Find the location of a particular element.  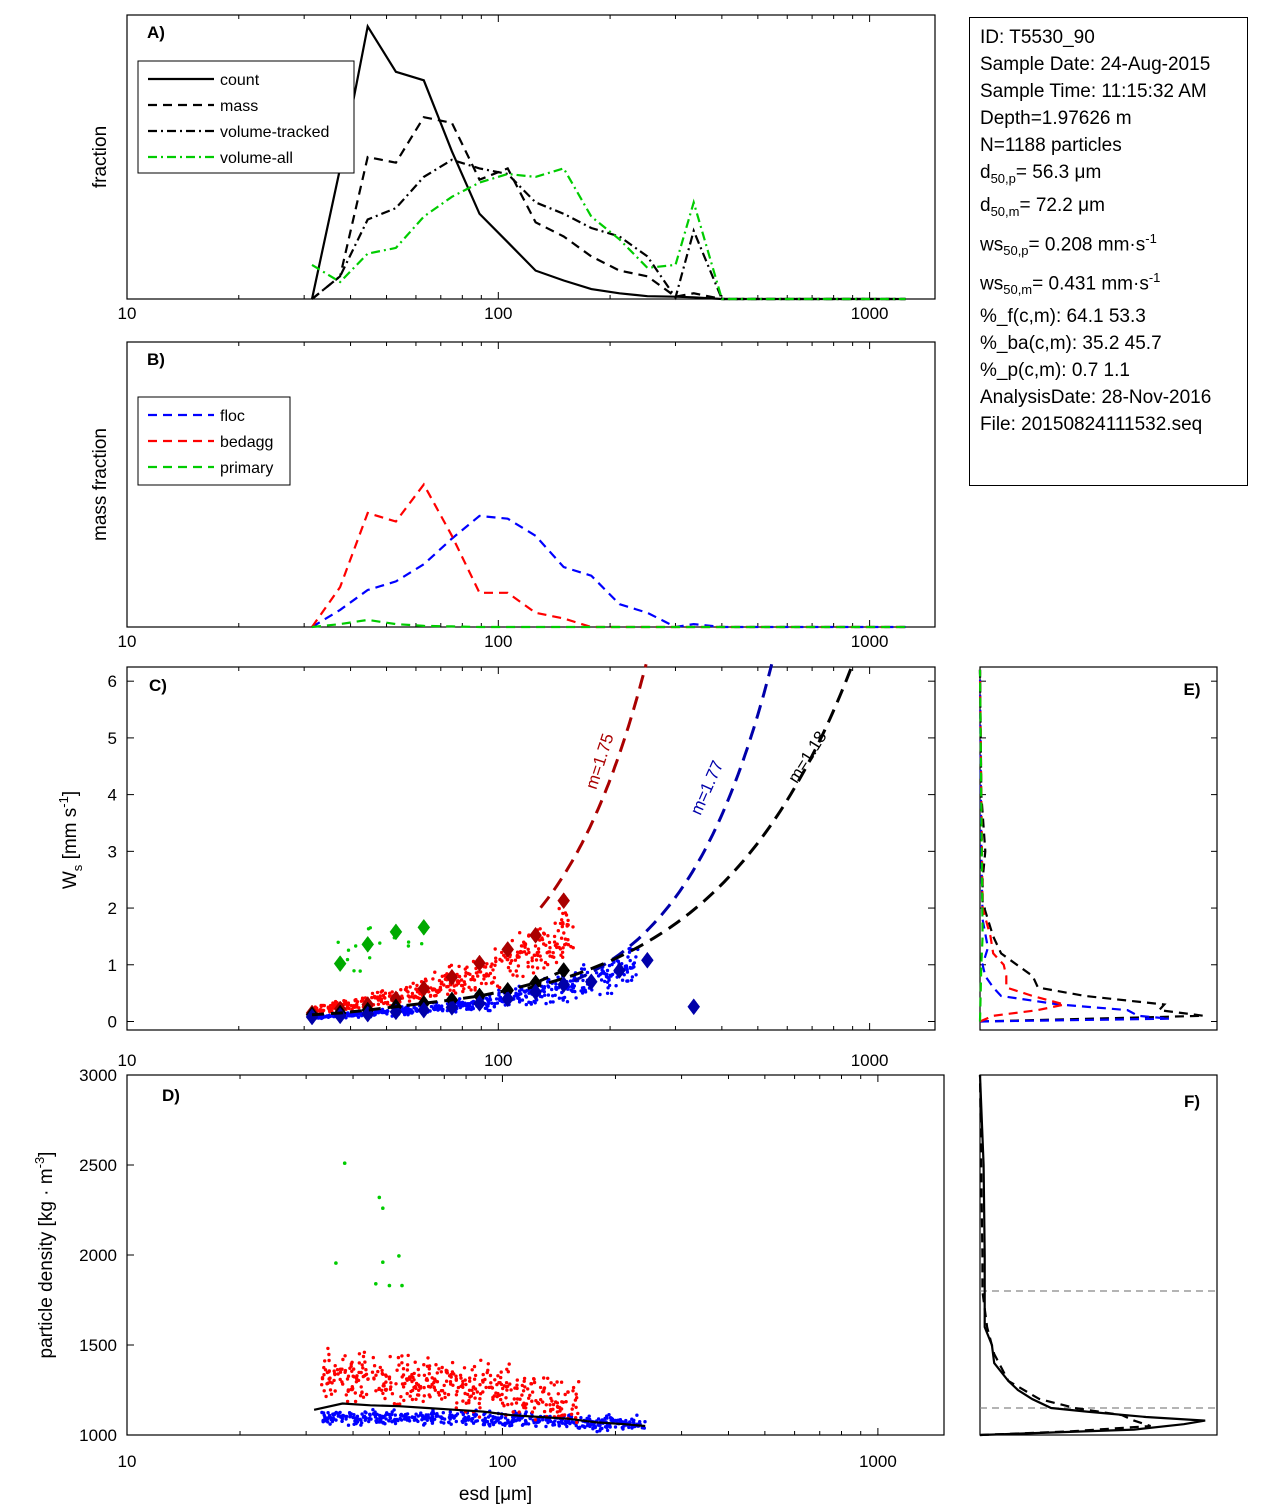

panel-d-median-line is located at coordinates (479, 1415).